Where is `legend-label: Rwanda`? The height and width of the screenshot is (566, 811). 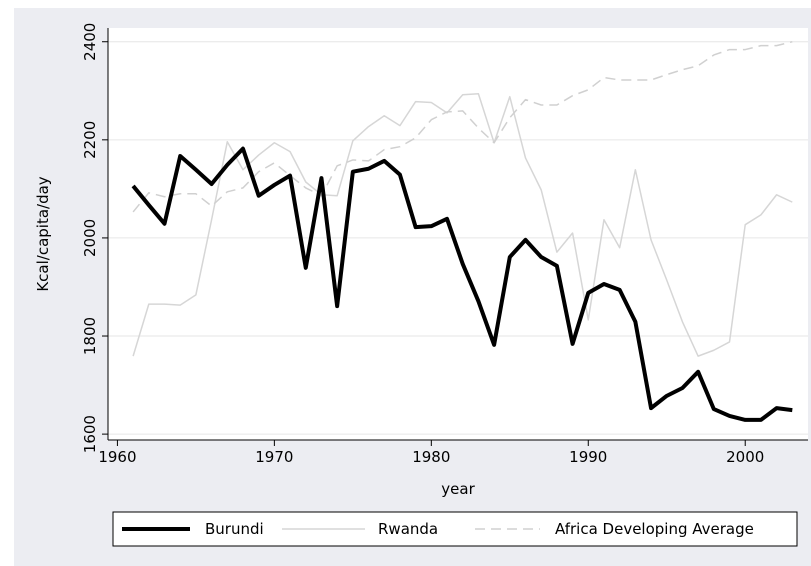
legend-label: Rwanda is located at coordinates (408, 529).